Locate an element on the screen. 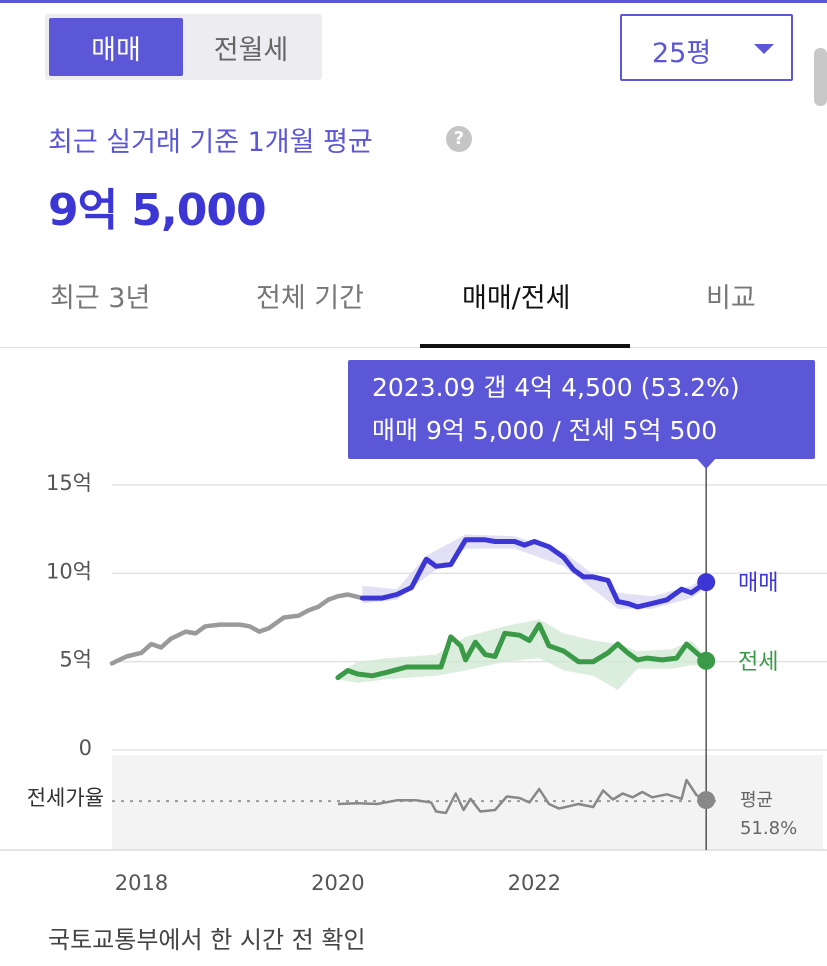  tab-sale-lease: 매매/전세 is located at coordinates (516, 298).